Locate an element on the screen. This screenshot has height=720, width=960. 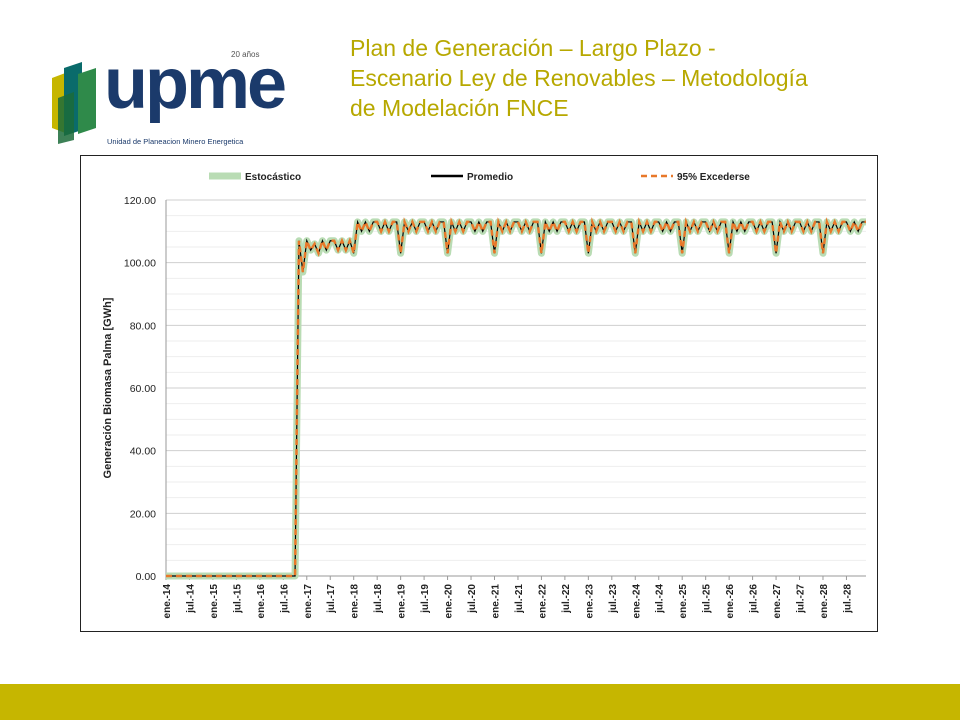
title-line-3: de Modelación FNCE is located at coordinates (459, 108).